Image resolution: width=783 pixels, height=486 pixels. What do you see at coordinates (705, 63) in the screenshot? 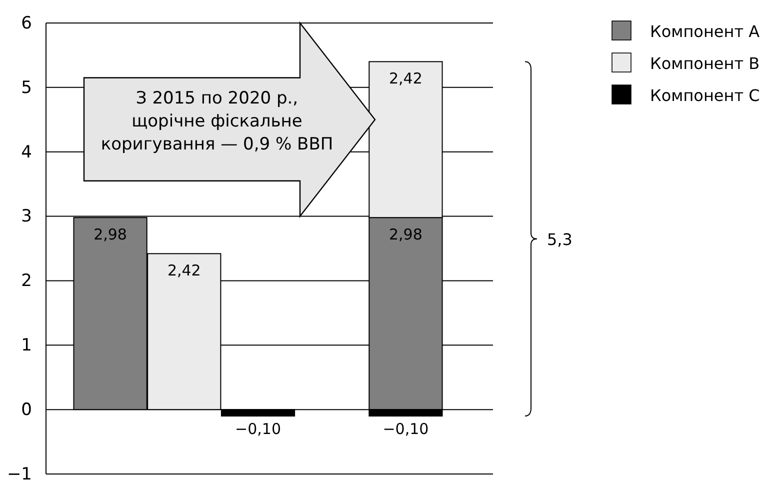
I see `legend-label: Компонент B` at bounding box center [705, 63].